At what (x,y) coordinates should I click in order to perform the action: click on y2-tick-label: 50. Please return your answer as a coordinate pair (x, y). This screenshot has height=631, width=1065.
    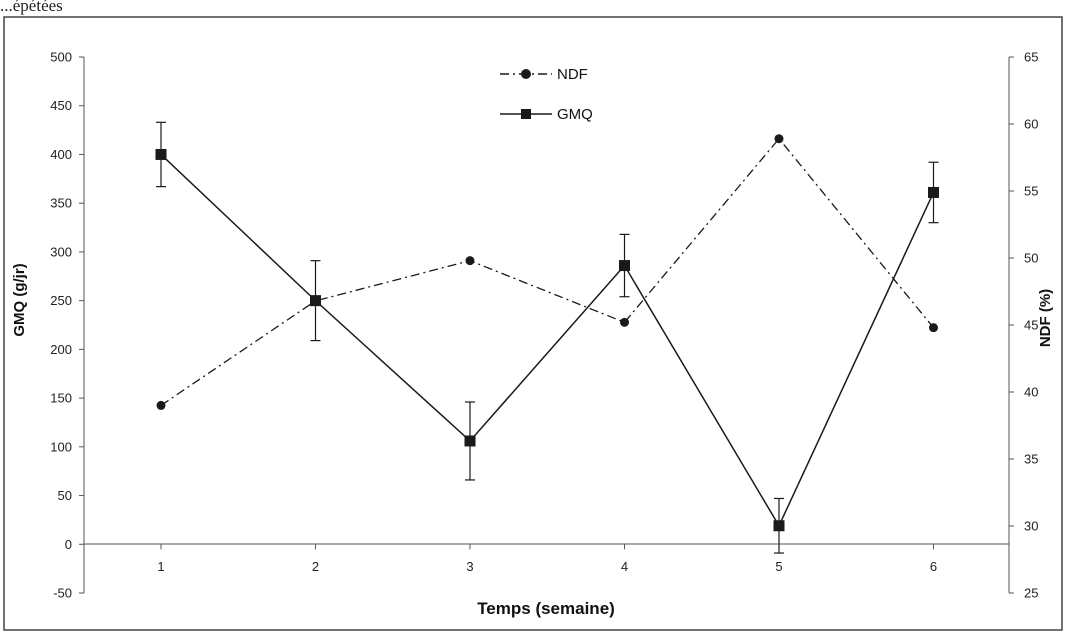
    Looking at the image, I should click on (1031, 258).